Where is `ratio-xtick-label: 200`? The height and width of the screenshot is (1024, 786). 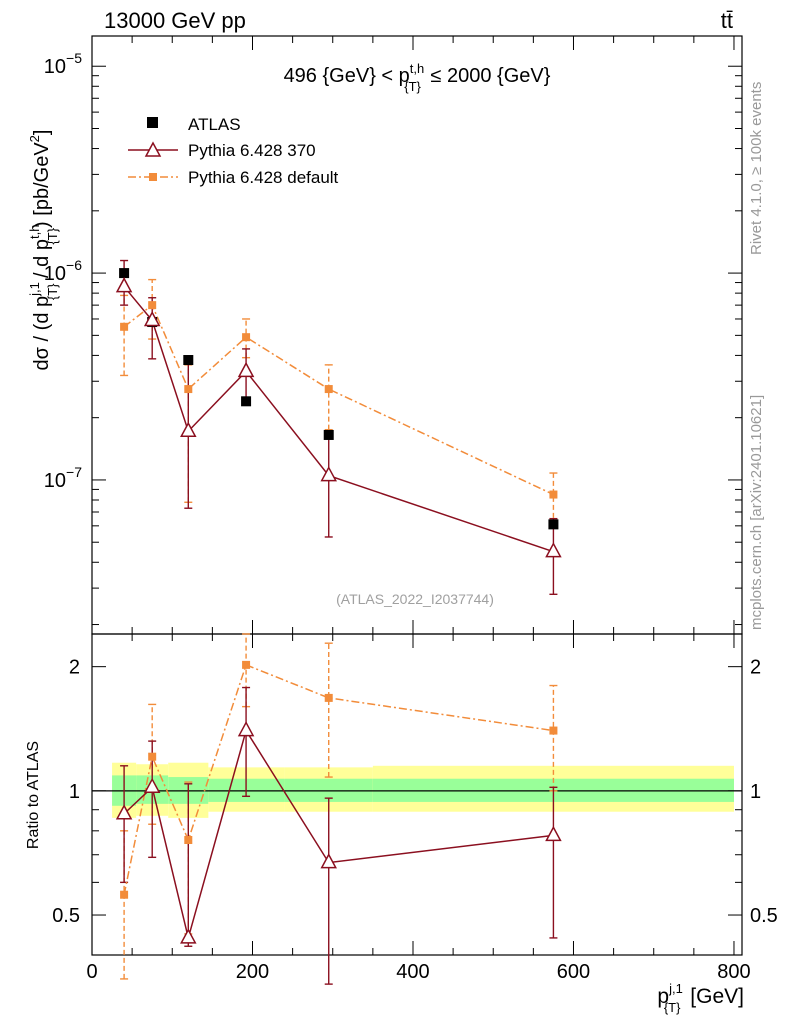
ratio-xtick-label: 200 is located at coordinates (252, 972).